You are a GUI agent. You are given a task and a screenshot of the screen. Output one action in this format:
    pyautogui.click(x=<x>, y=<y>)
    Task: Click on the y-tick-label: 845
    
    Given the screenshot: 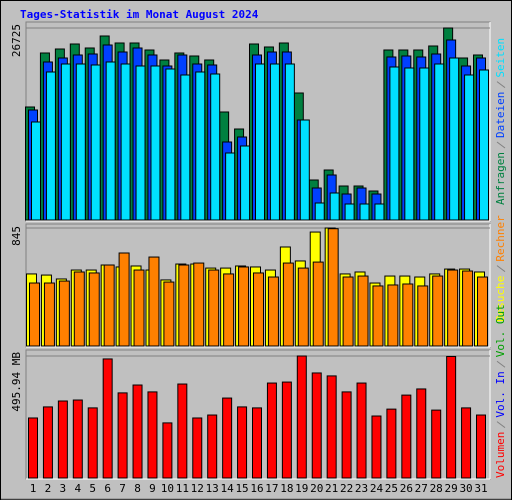 What is the action you would take?
    pyautogui.click(x=16, y=236)
    